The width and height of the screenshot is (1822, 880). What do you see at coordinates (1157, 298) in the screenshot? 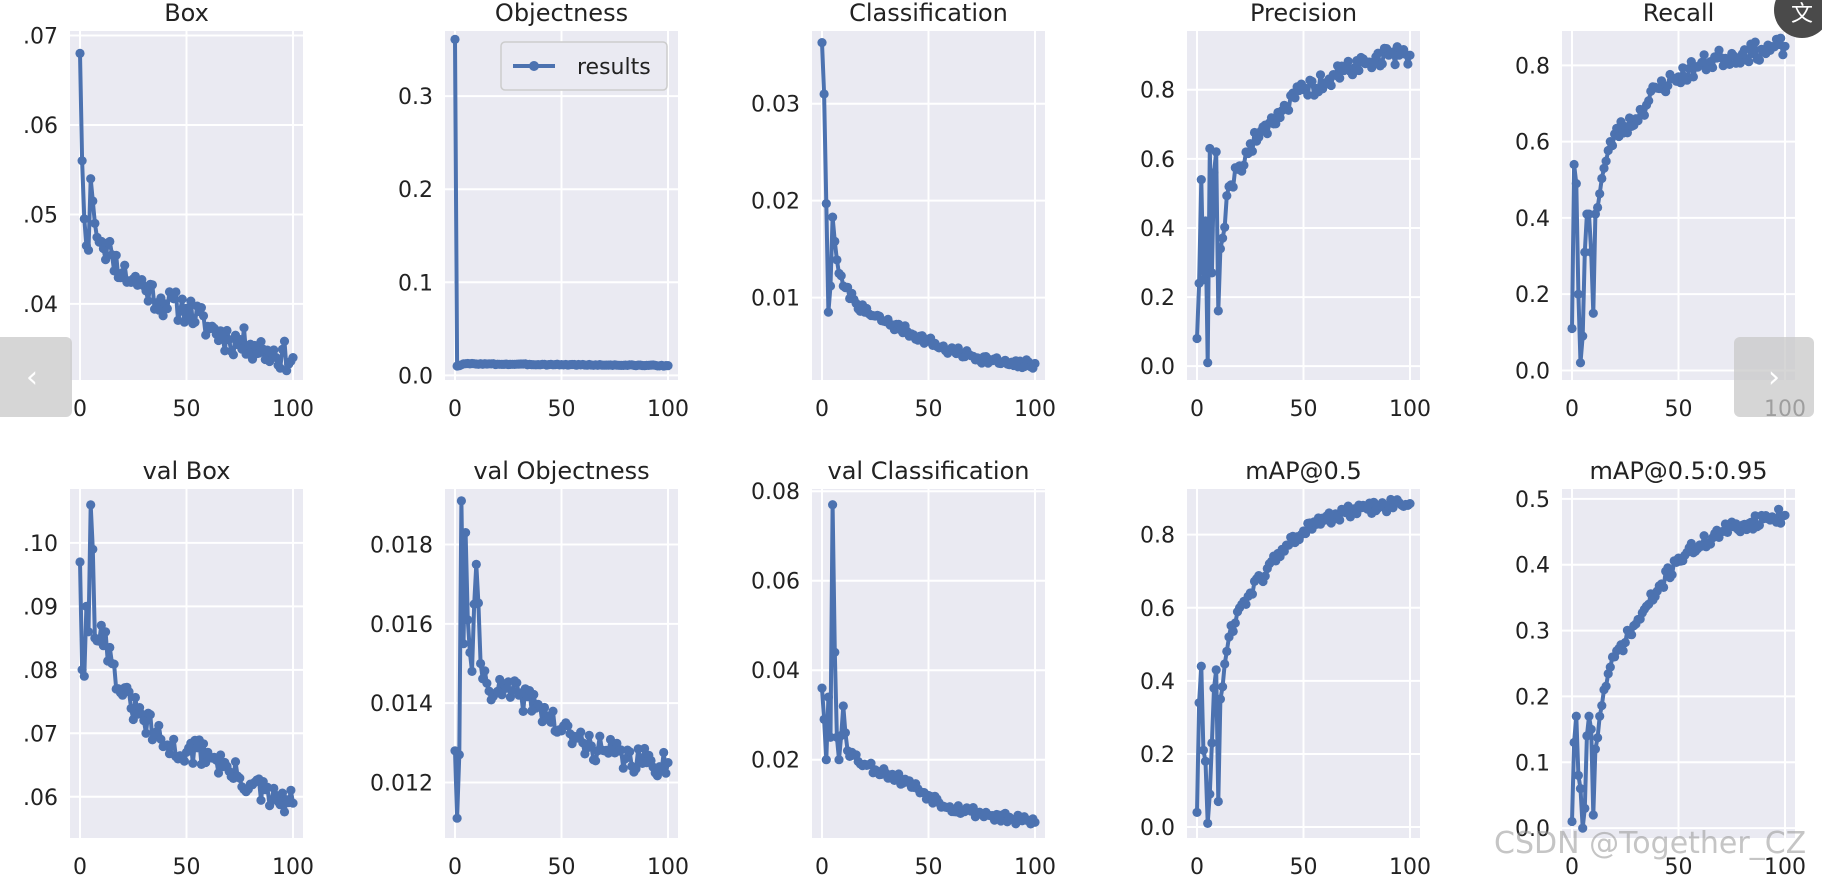
I see `y-tick-label: 0.2` at bounding box center [1157, 298].